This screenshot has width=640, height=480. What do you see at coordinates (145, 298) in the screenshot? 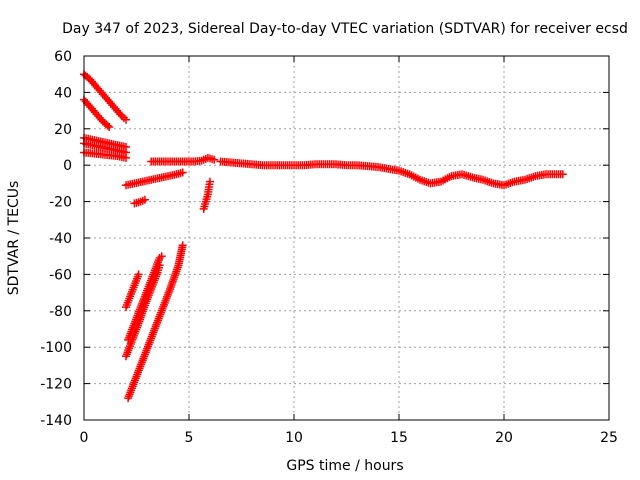
I see `series-seg-j` at bounding box center [145, 298].